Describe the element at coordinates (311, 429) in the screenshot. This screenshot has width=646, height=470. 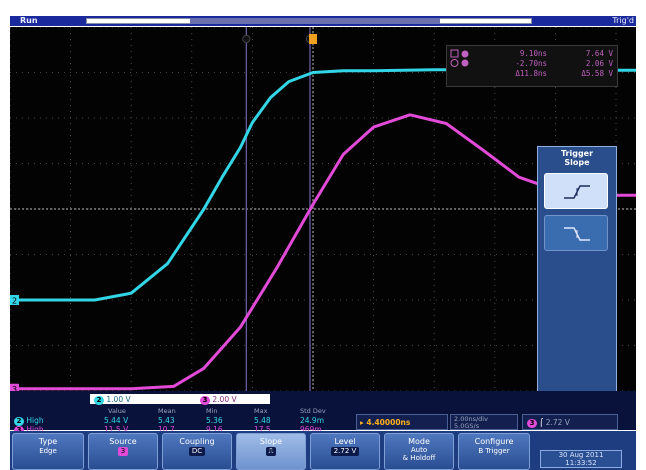
I see `meas-ch3-stddev: 969m` at that location.